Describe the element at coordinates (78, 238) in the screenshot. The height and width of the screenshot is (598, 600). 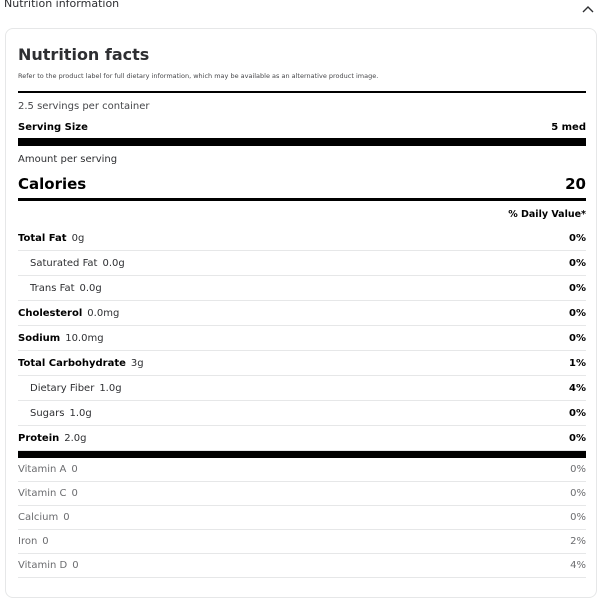
I see `nutrient-amount: 0g` at that location.